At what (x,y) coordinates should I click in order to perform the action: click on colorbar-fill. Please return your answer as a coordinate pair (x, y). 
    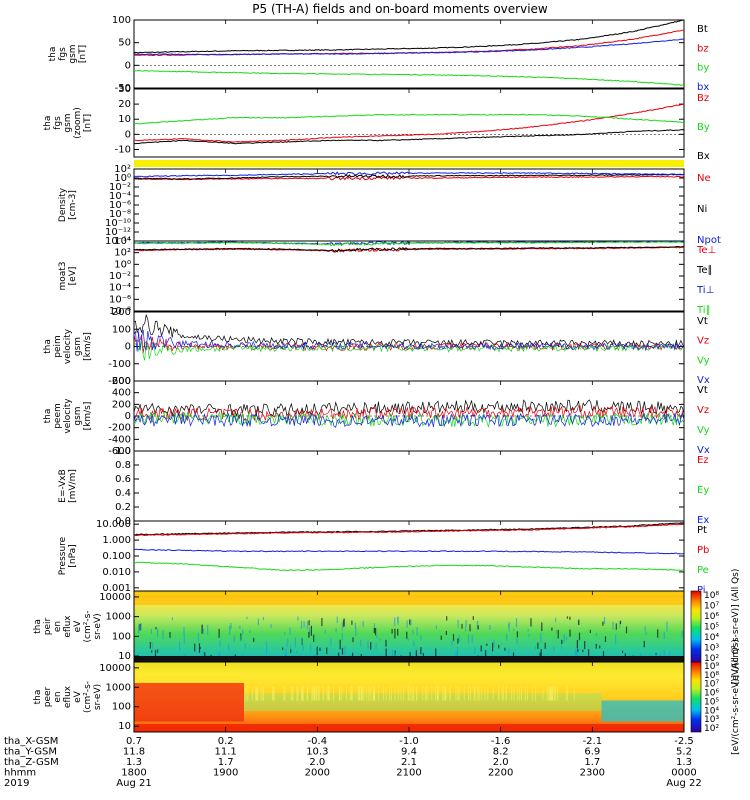
    Looking at the image, I should click on (696, 626).